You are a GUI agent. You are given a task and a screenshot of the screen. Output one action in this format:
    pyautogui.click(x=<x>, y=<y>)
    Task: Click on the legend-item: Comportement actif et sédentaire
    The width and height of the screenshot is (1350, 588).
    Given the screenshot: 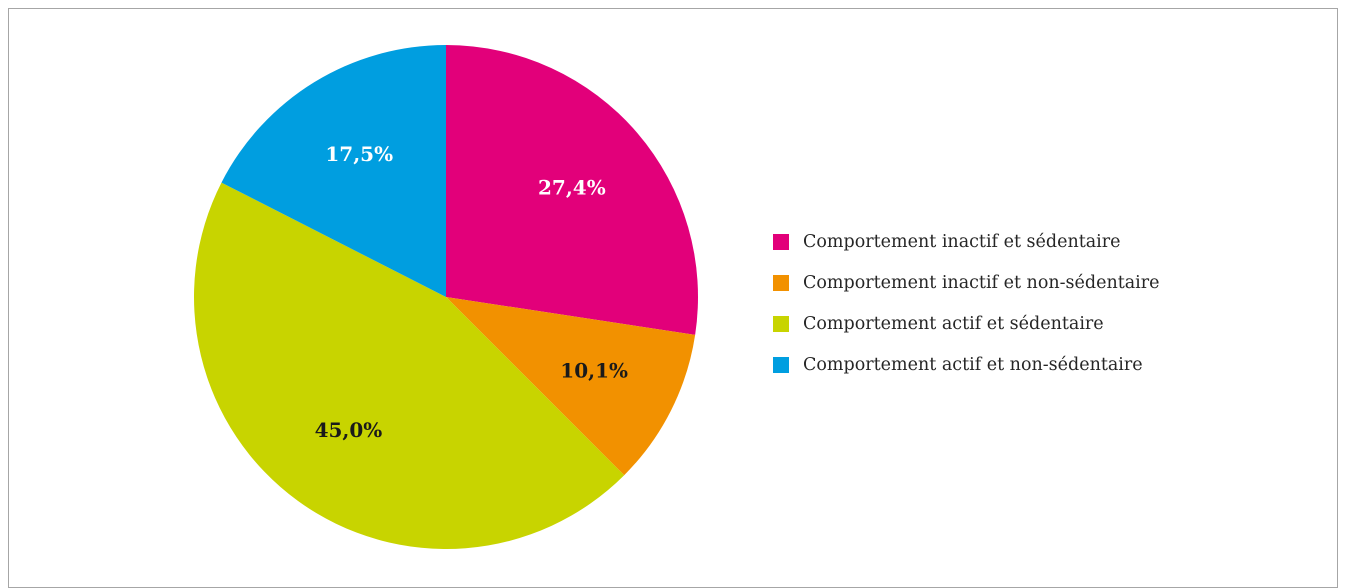 What is the action you would take?
    pyautogui.click(x=966, y=324)
    